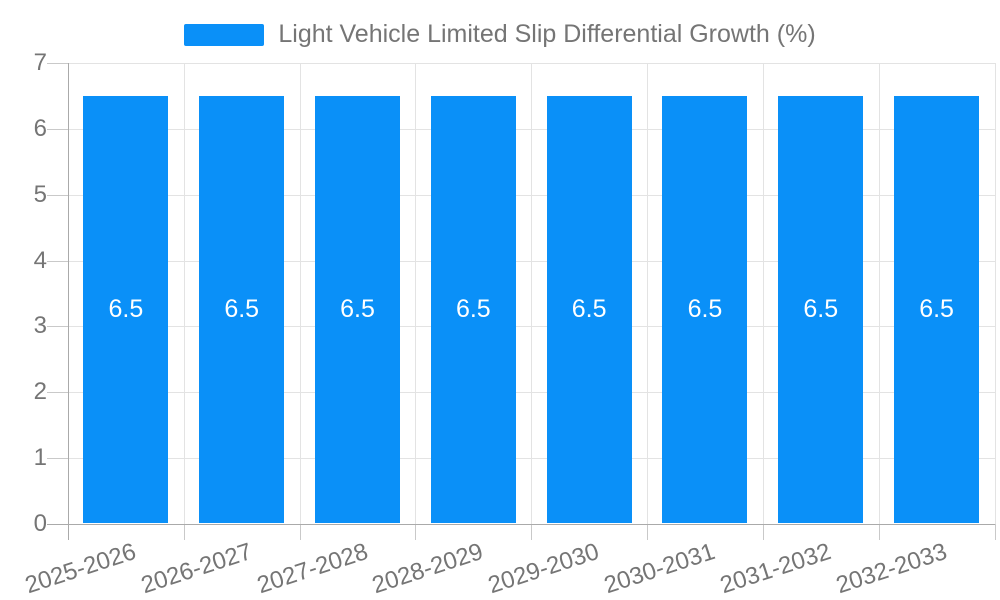 Image resolution: width=1000 pixels, height=600 pixels. What do you see at coordinates (68, 301) in the screenshot?
I see `y-axis-line` at bounding box center [68, 301].